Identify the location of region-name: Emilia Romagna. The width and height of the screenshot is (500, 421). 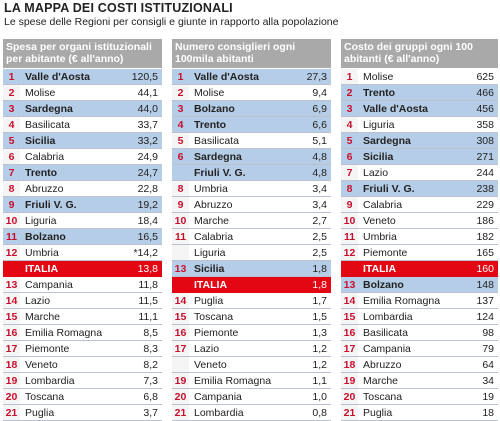
(233, 381).